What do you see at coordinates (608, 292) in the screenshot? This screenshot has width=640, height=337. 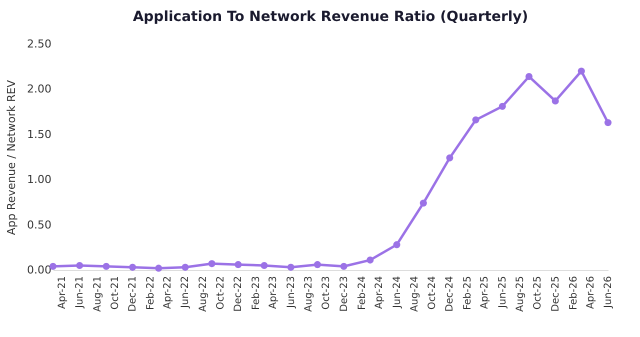 I see `x-tick-label: Jun-26` at bounding box center [608, 292].